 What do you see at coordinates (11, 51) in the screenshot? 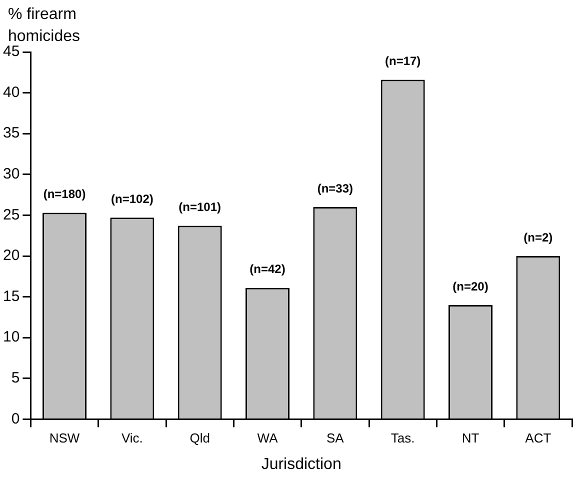
I see `y-tick-label: 45` at bounding box center [11, 51].